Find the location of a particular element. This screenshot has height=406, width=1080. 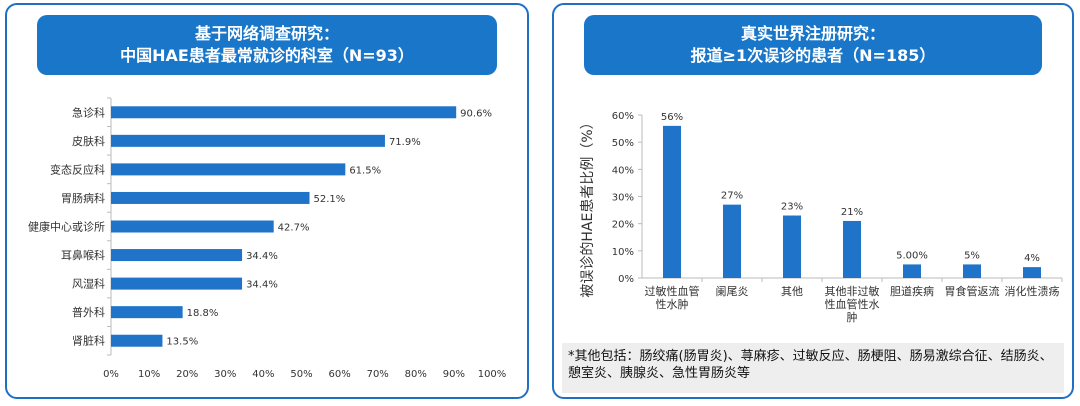

left-x-tick-label: 70% is located at coordinates (378, 374).